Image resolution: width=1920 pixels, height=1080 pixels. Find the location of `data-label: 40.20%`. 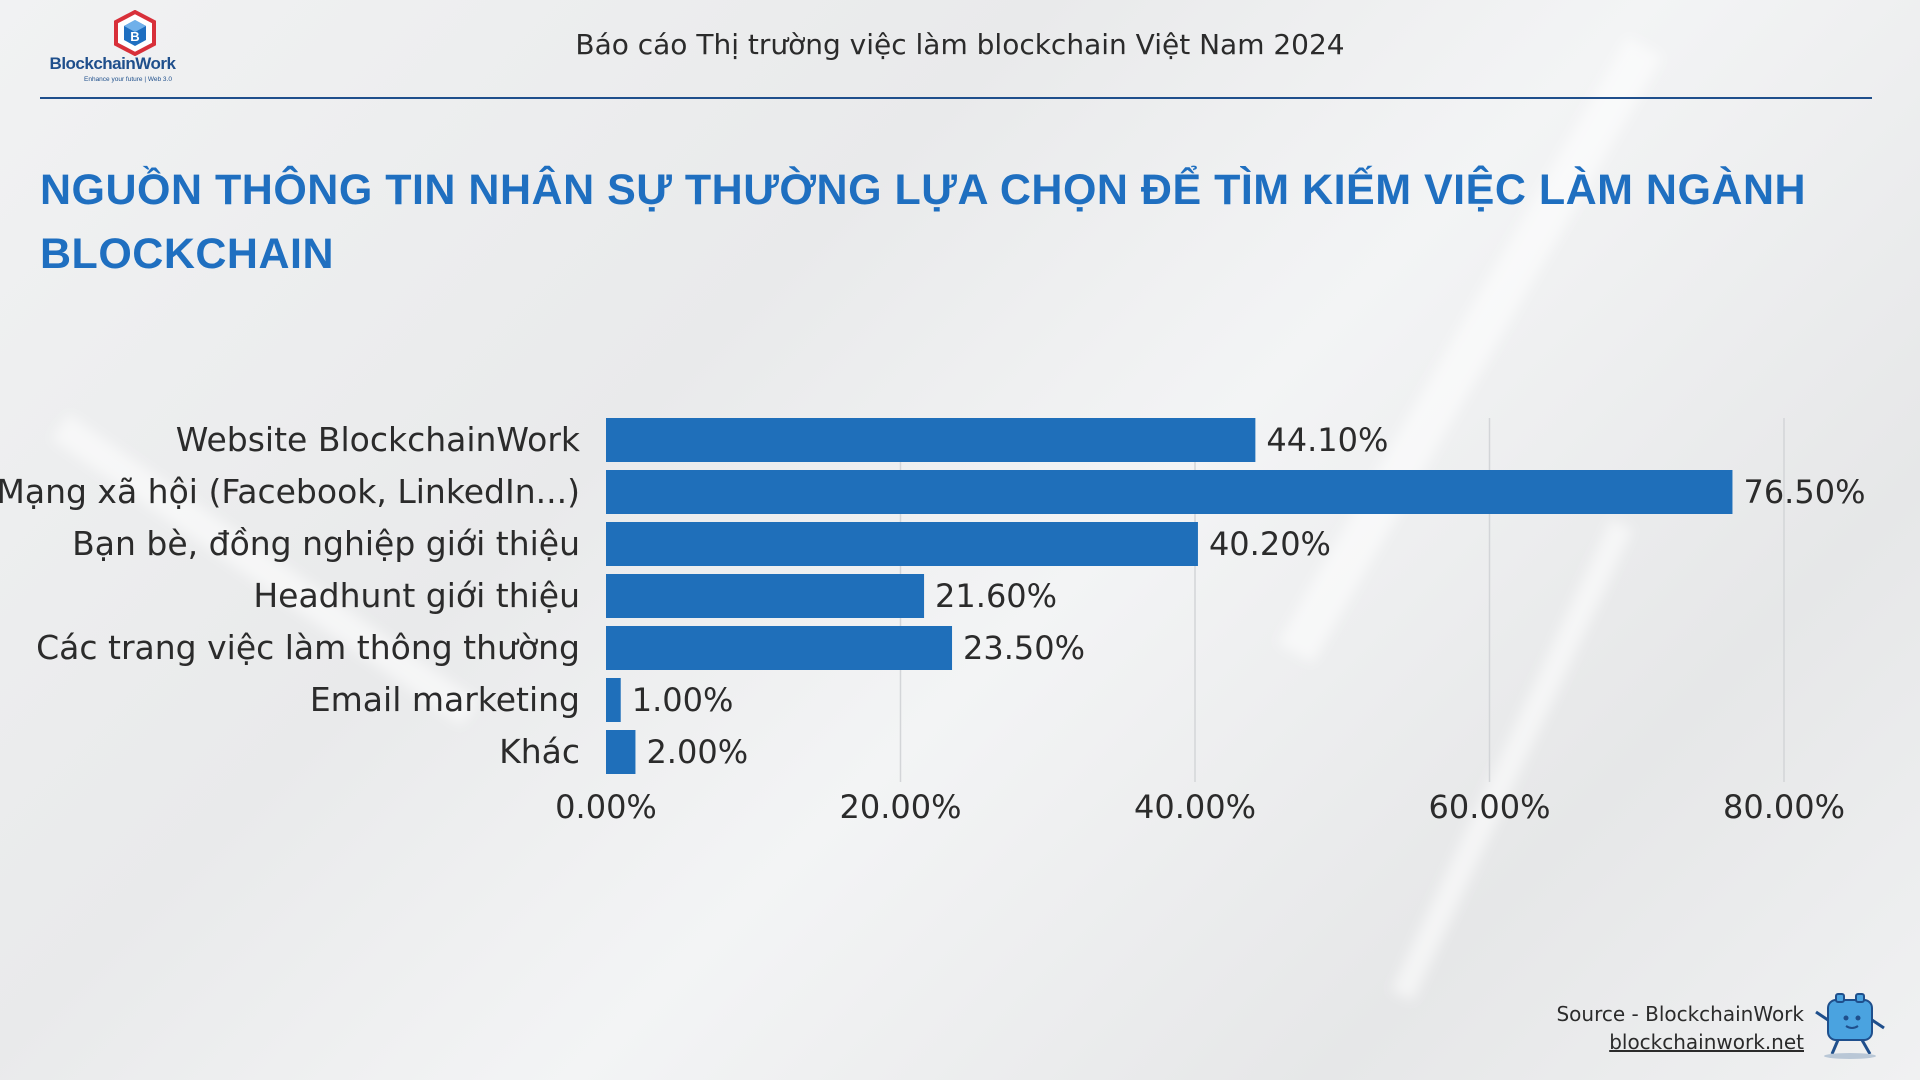

data-label: 40.20% is located at coordinates (1270, 544).